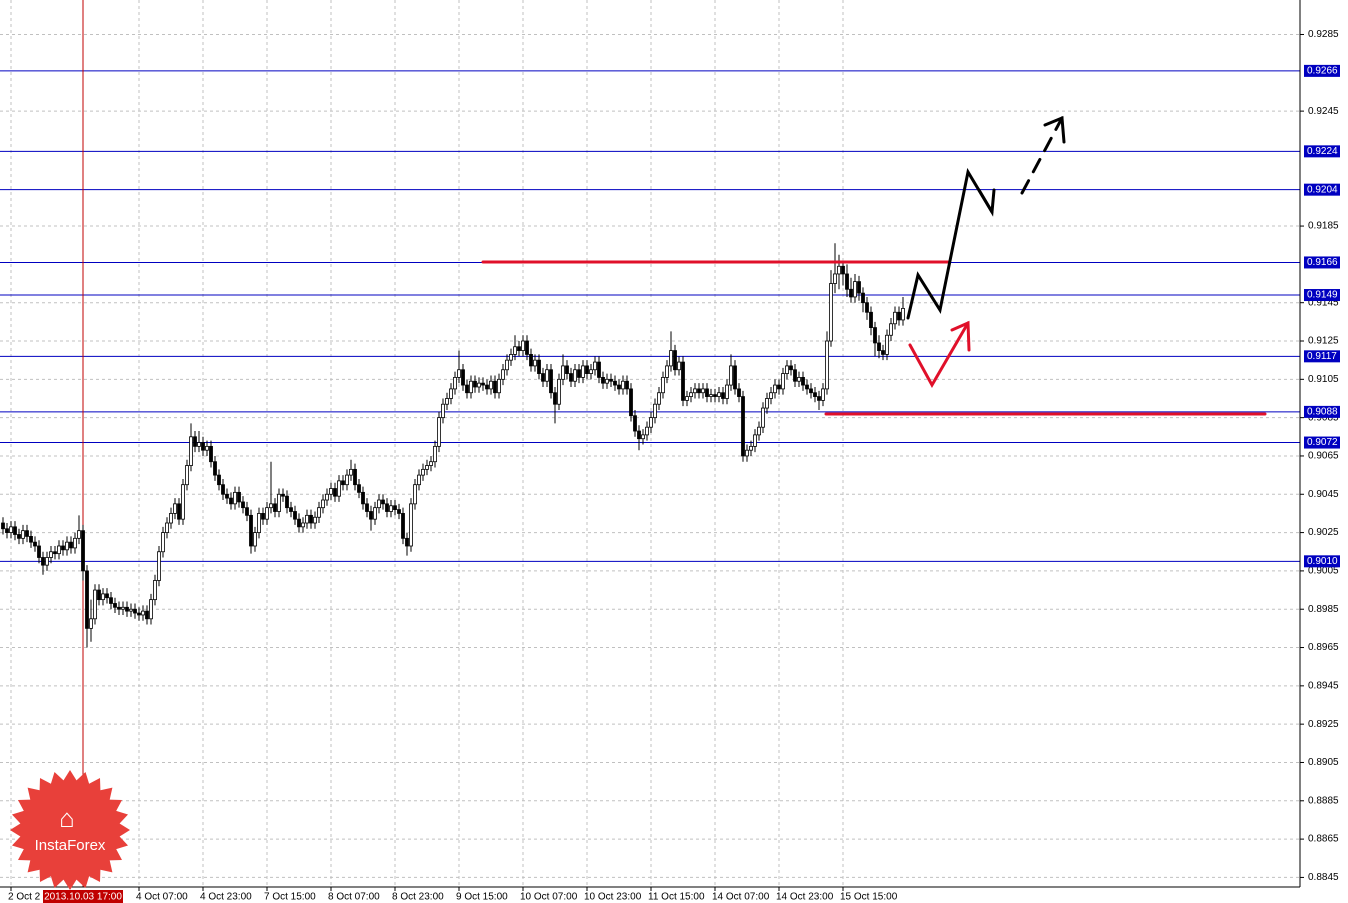 This screenshot has width=1348, height=903. Describe the element at coordinates (1322, 412) in the screenshot. I see `level-label: 0.9088` at that location.